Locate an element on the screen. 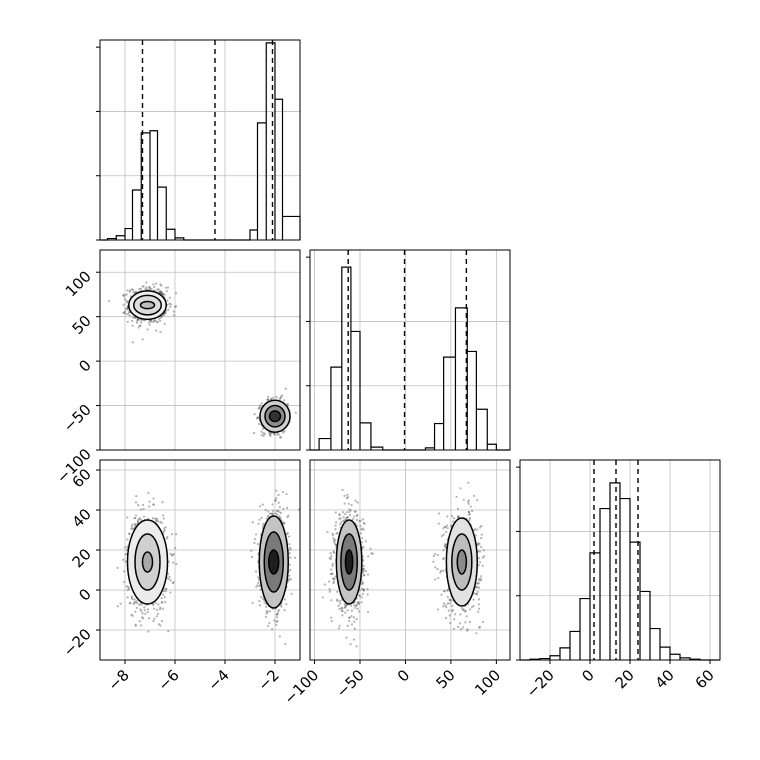 Image resolution: width=760 pixels, height=760 pixels. y-z-xtick-label-2: 0 is located at coordinates (403, 675).